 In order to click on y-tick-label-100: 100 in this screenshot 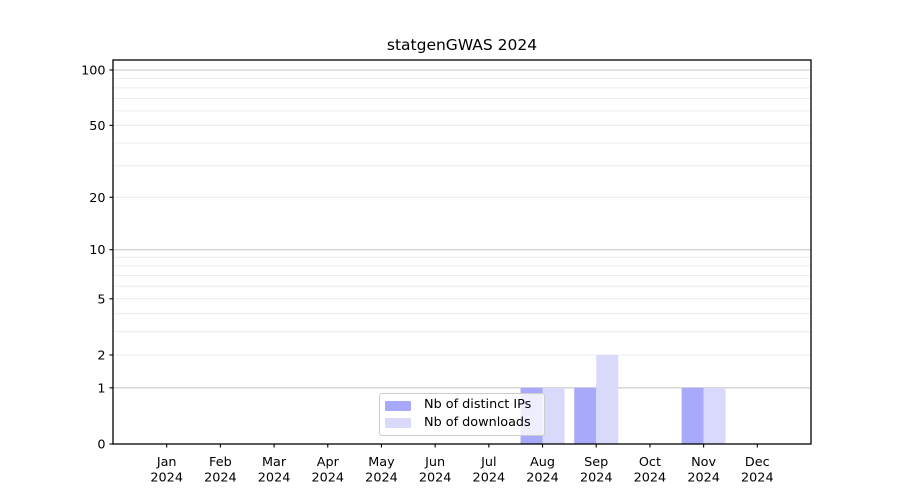, I will do `click(93, 71)`.